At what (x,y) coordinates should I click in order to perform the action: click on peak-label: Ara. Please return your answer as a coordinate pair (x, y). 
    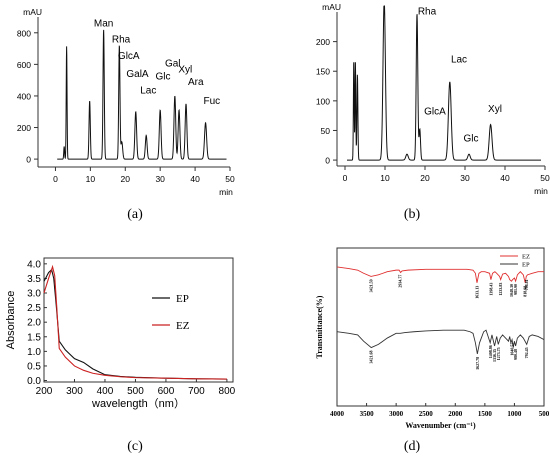
    Looking at the image, I should click on (196, 82).